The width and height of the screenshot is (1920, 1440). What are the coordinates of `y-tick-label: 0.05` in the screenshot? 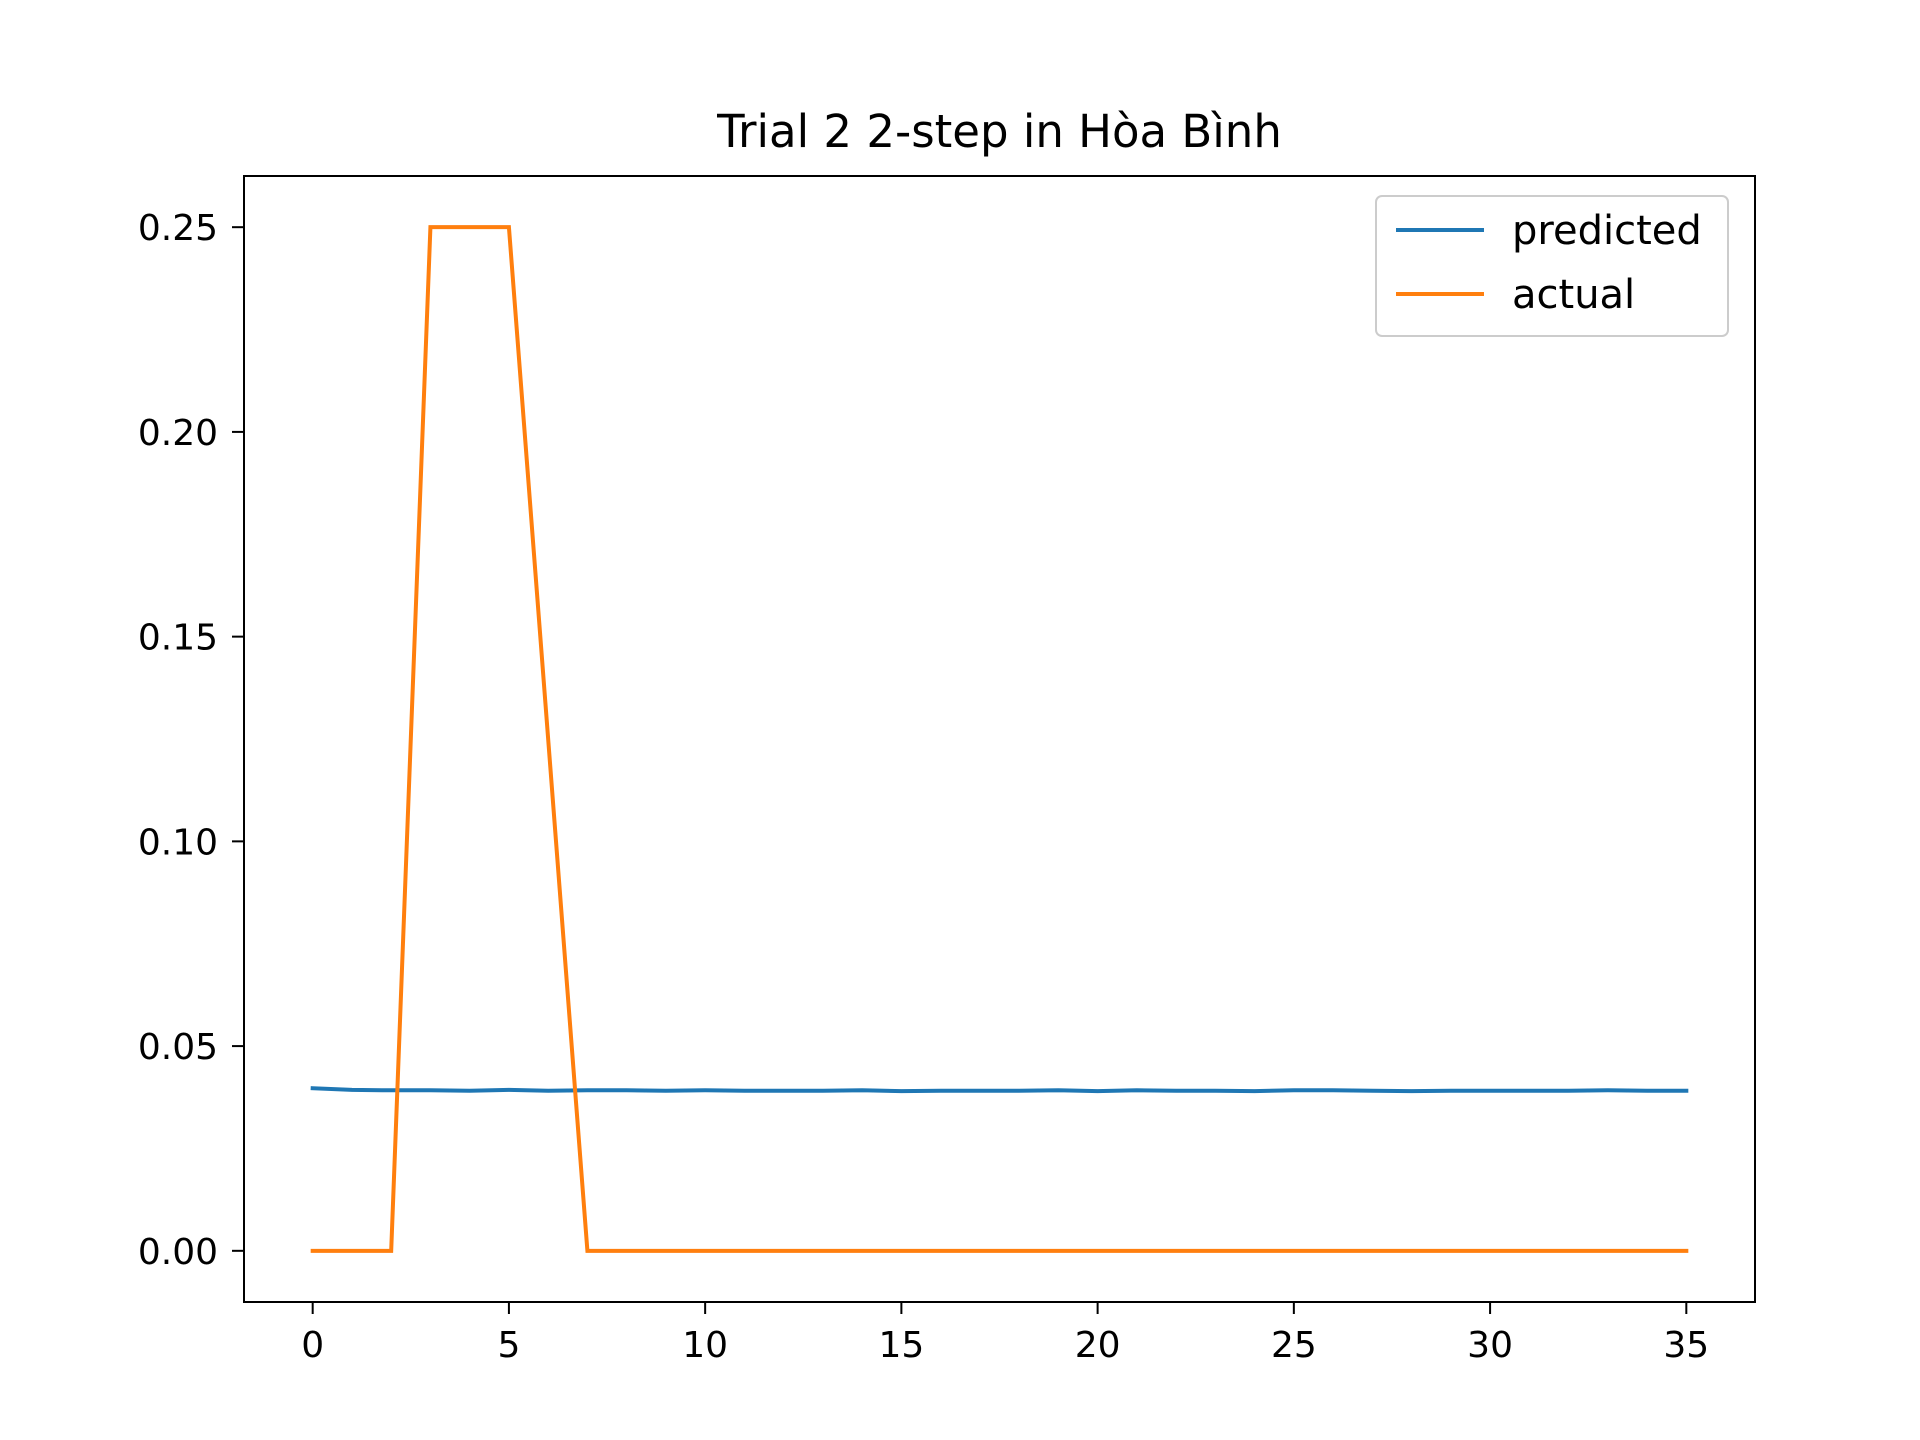 It's located at (178, 1047).